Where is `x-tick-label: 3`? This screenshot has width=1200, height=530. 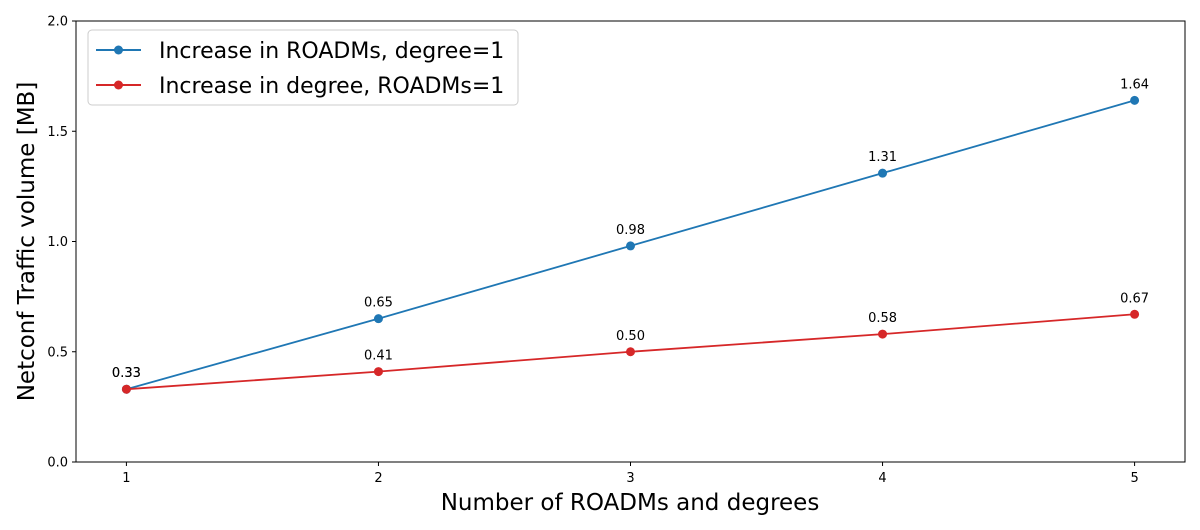
x-tick-label: 3 is located at coordinates (630, 478).